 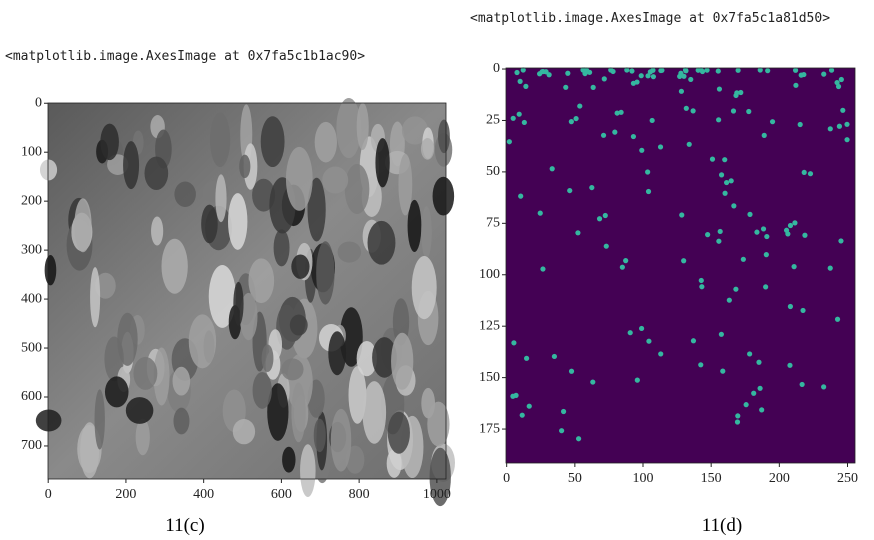 What do you see at coordinates (643, 478) in the screenshot?
I see `x-tick-label: 100` at bounding box center [643, 478].